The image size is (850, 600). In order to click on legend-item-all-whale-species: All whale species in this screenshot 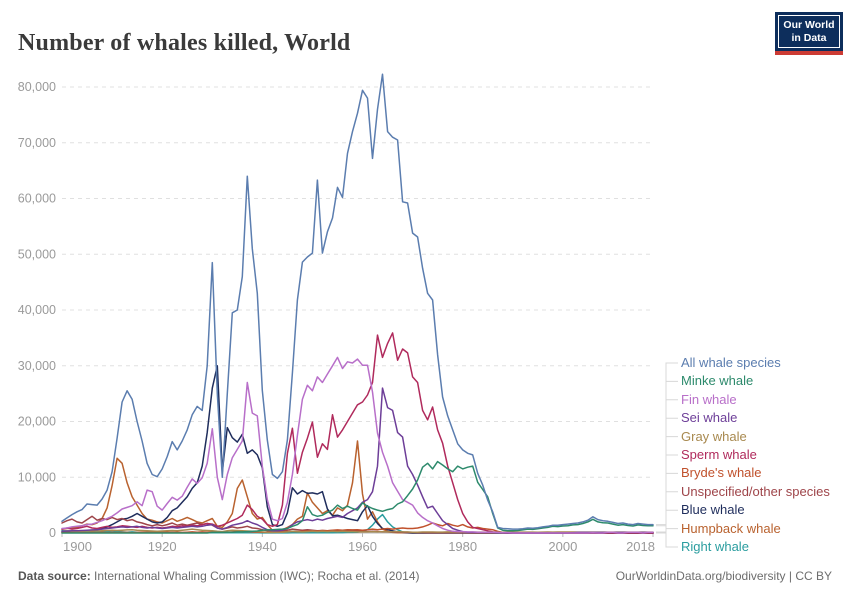, I will do `click(731, 362)`.